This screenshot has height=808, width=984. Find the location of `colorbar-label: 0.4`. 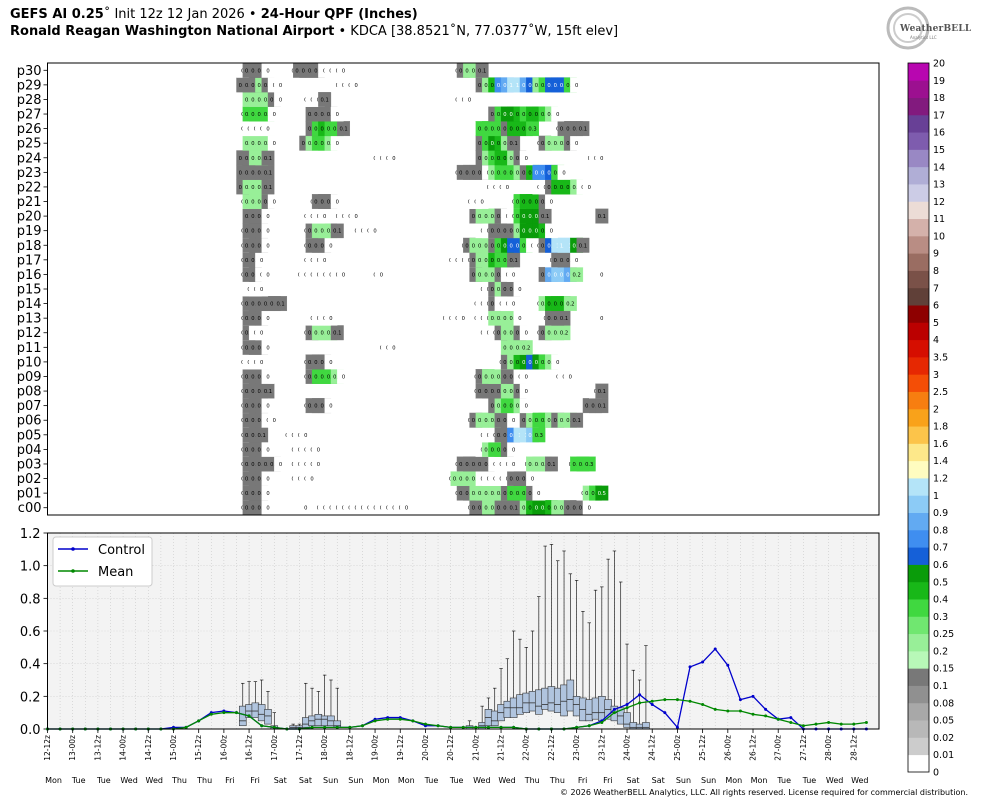

colorbar-label: 0.4 is located at coordinates (940, 600).